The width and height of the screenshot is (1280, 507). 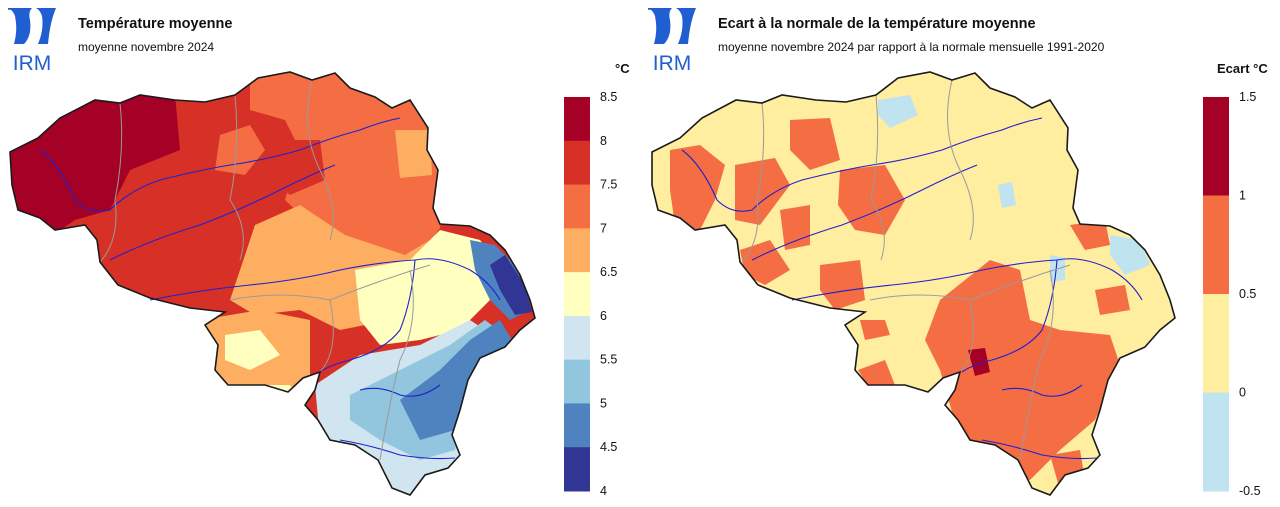 What do you see at coordinates (979, 362) in the screenshot?
I see `hot-spot` at bounding box center [979, 362].